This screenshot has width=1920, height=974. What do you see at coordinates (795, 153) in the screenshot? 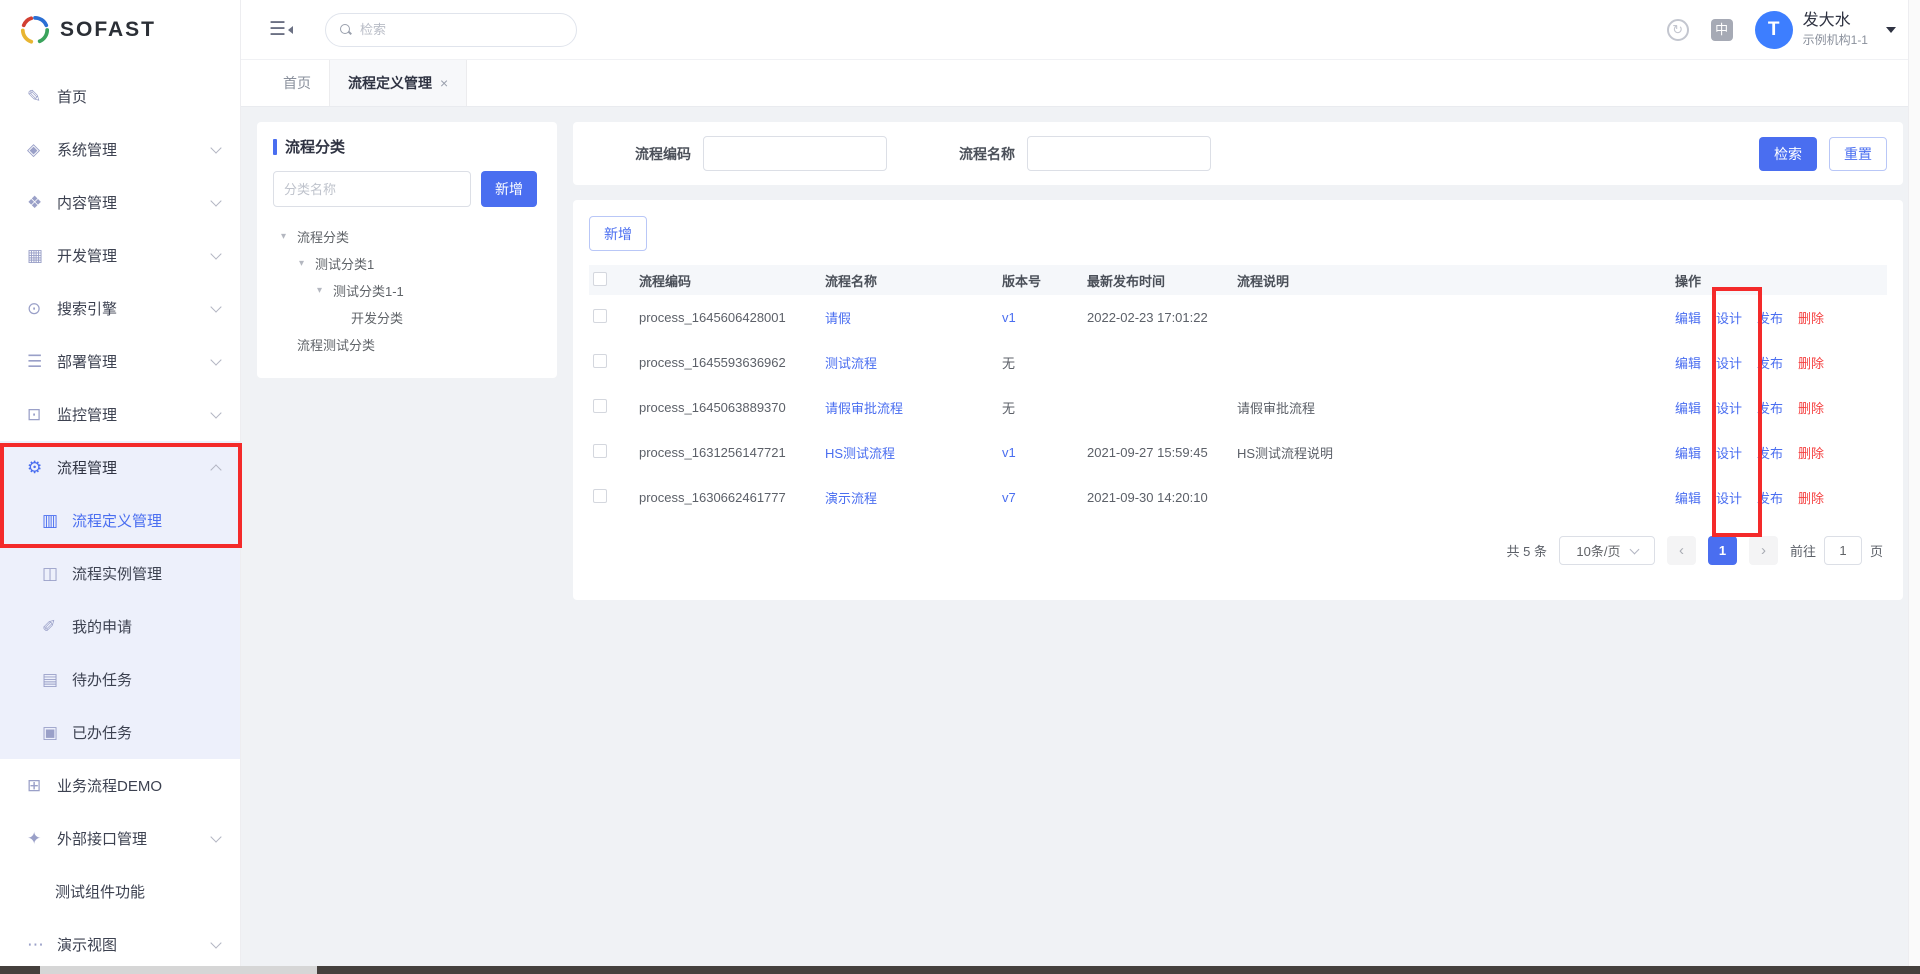
I see `filter-code-input` at bounding box center [795, 153].